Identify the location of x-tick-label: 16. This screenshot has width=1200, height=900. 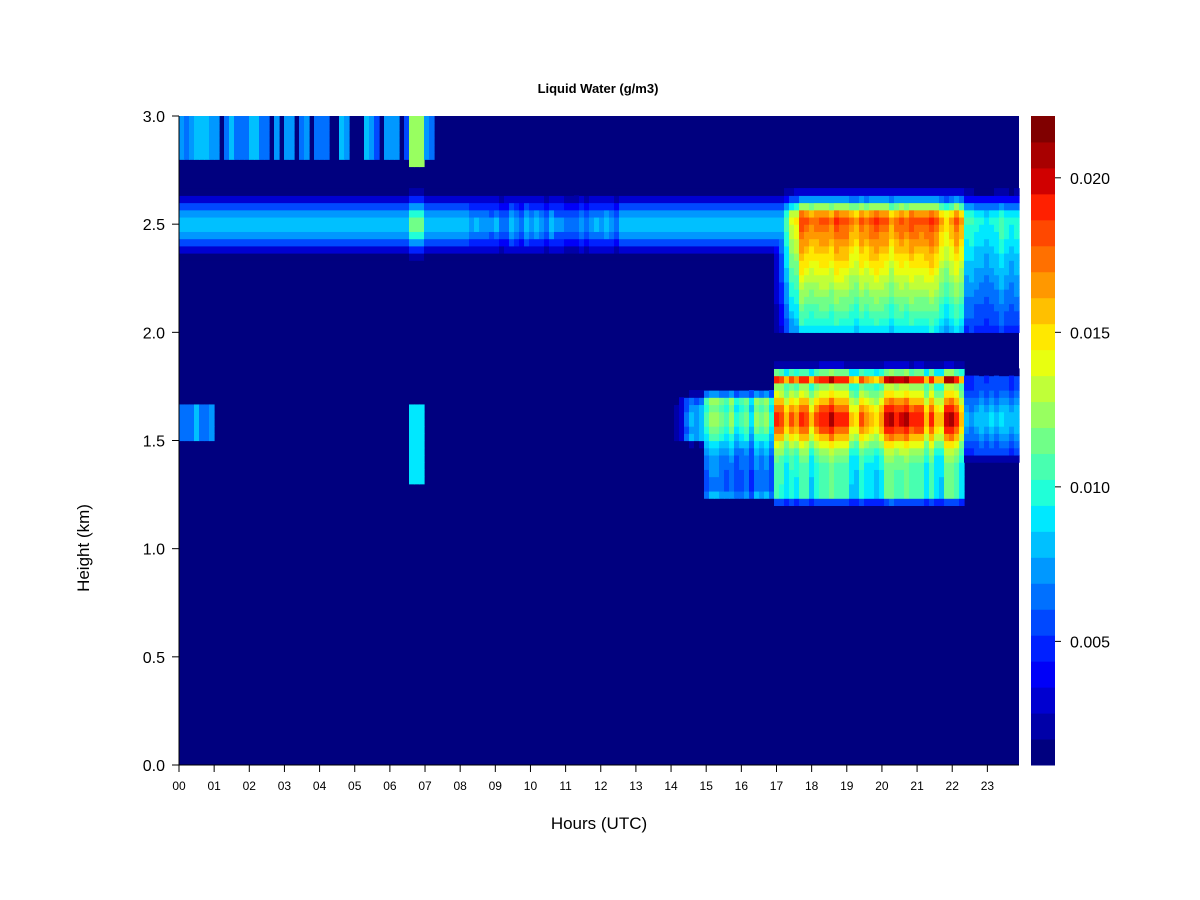
(742, 786).